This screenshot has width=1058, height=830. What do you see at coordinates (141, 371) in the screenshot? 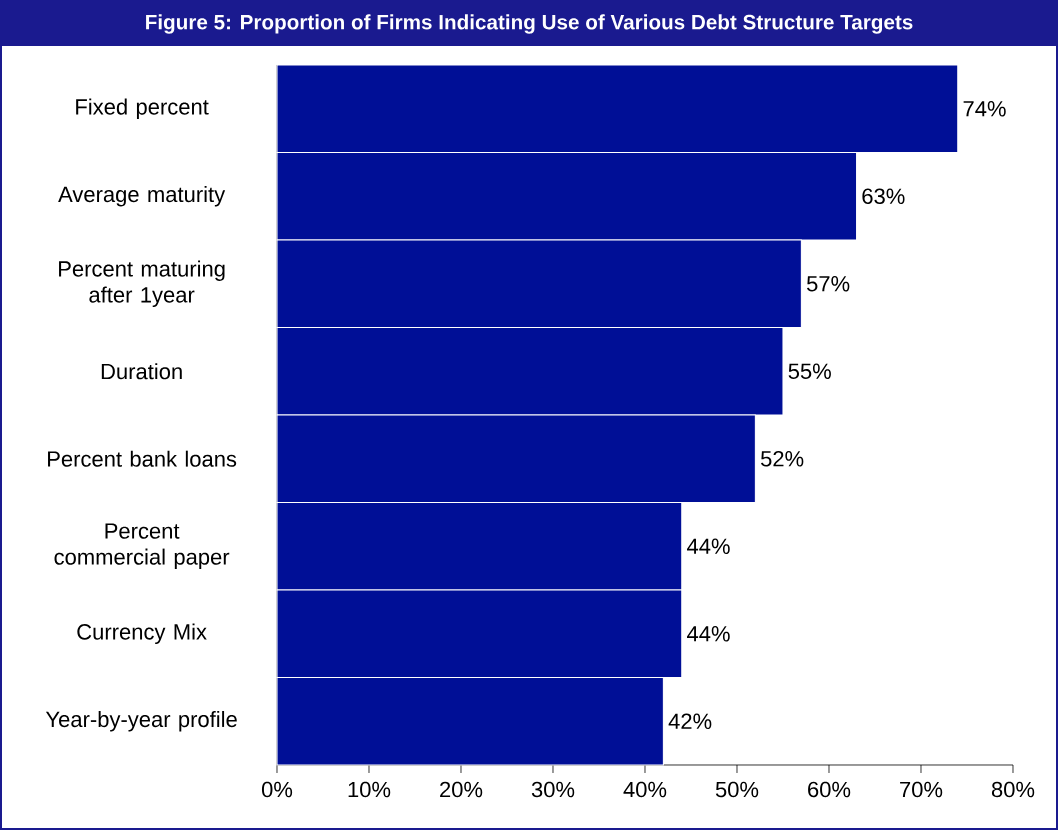
I see `y-tick-label: Duration` at bounding box center [141, 371].